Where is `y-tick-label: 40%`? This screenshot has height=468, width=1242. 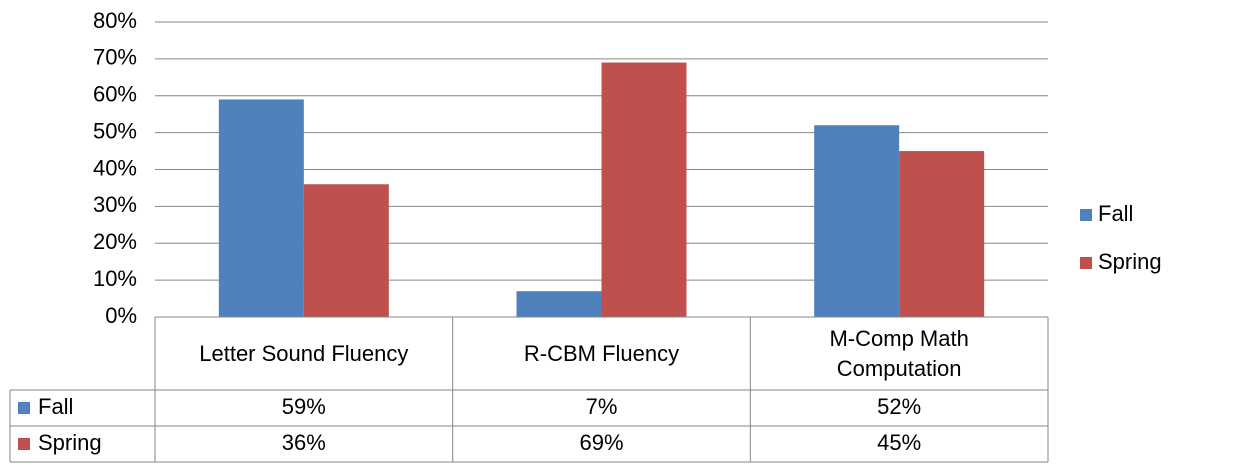
y-tick-label: 40% is located at coordinates (115, 167).